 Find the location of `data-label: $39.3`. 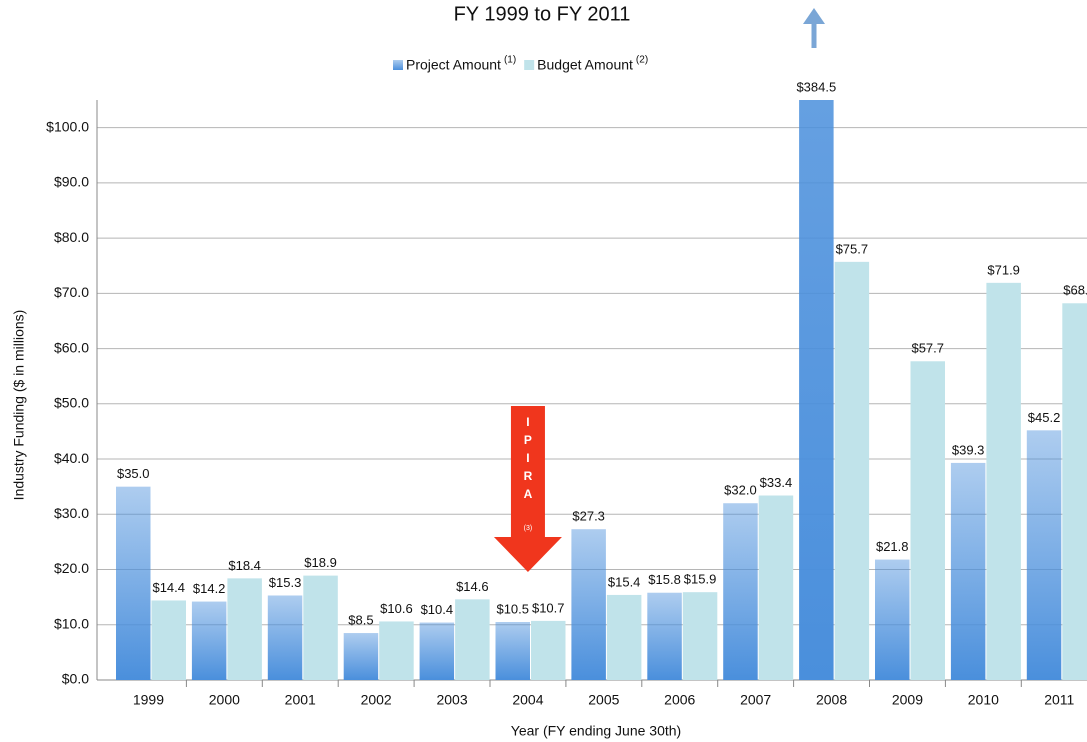

data-label: $39.3 is located at coordinates (968, 449).